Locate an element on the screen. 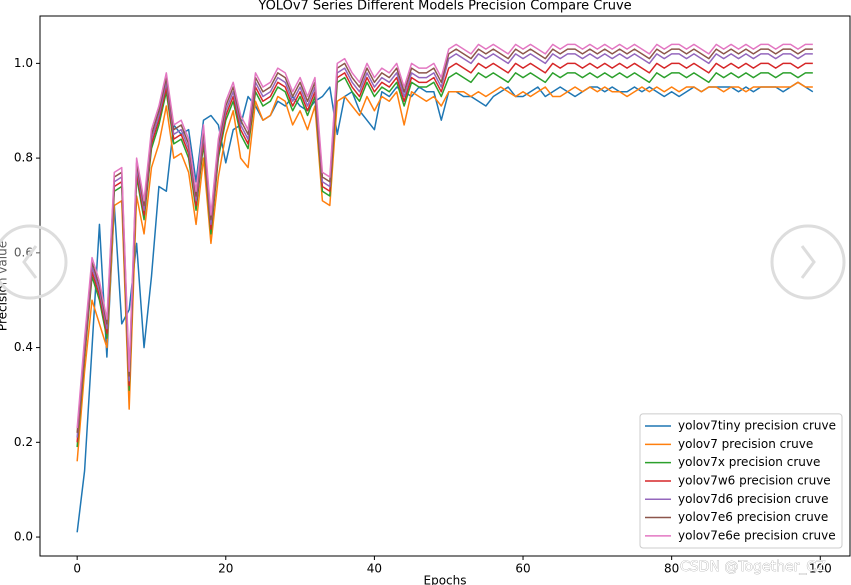 This screenshot has height=585, width=851. legend-label: yolov7tiny precision cruve is located at coordinates (757, 426).